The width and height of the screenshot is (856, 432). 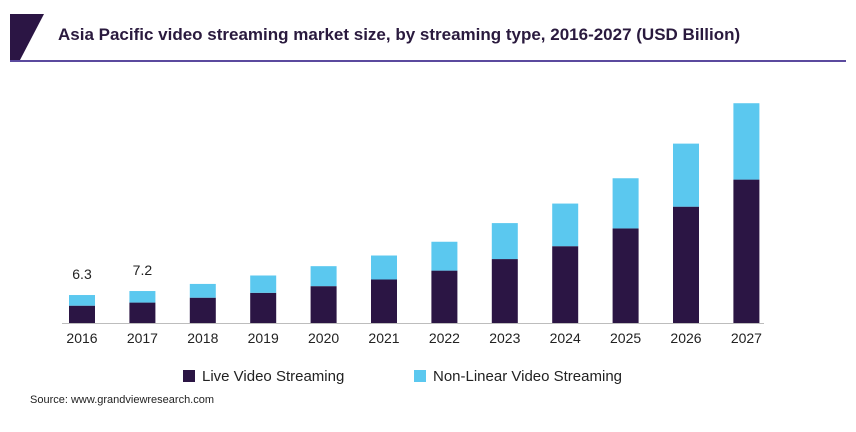 What do you see at coordinates (82, 300) in the screenshot?
I see `bar-nonlinear-2016` at bounding box center [82, 300].